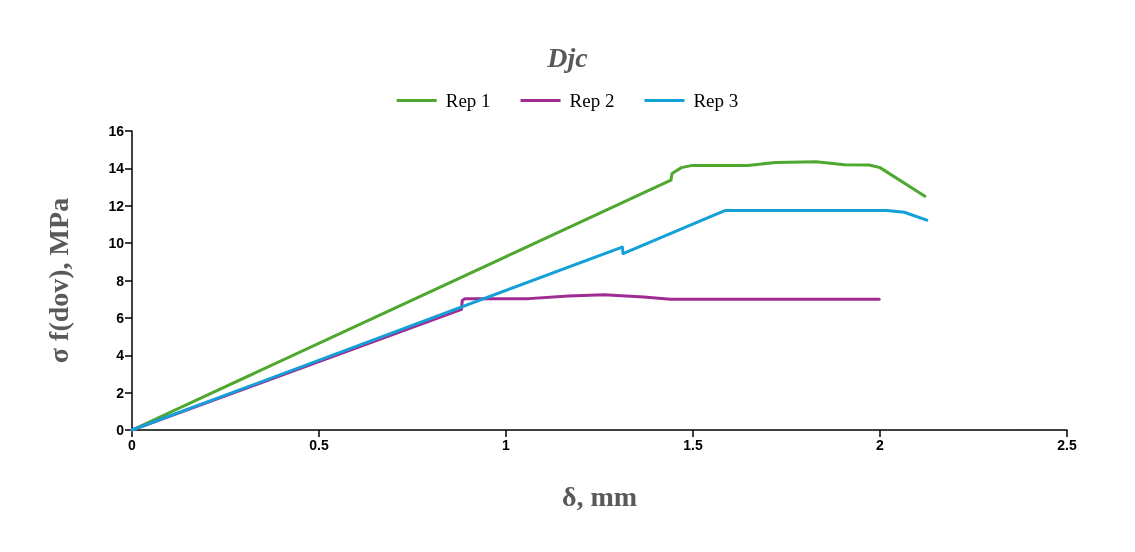  What do you see at coordinates (120, 355) in the screenshot?
I see `y-tick-label: 4` at bounding box center [120, 355].